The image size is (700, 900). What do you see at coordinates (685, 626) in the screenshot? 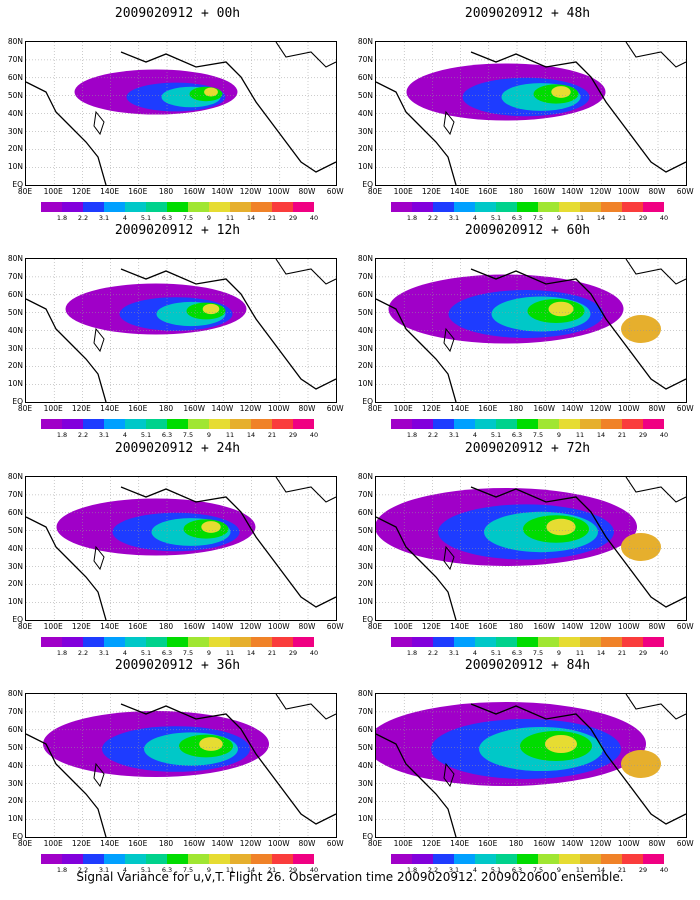
I see `longitude-label: 60W` at bounding box center [685, 626].